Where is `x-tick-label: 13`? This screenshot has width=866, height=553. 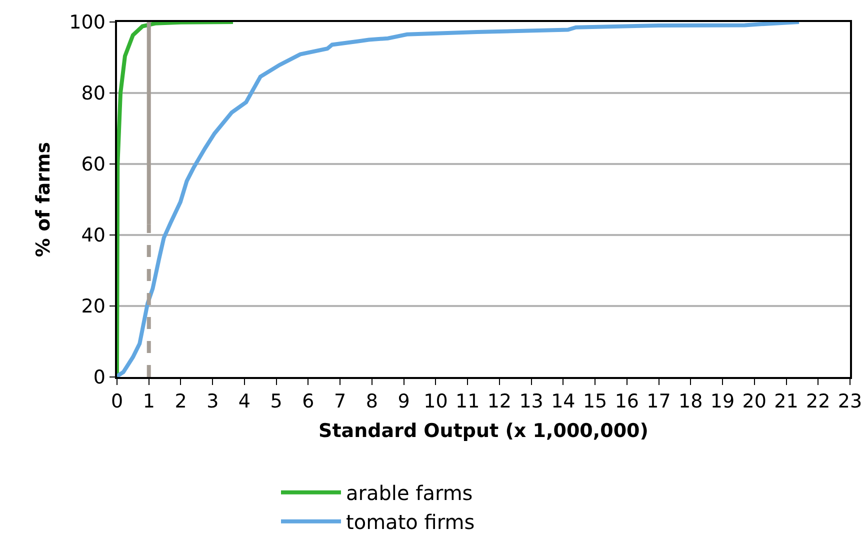
x-tick-label: 13 is located at coordinates (531, 401).